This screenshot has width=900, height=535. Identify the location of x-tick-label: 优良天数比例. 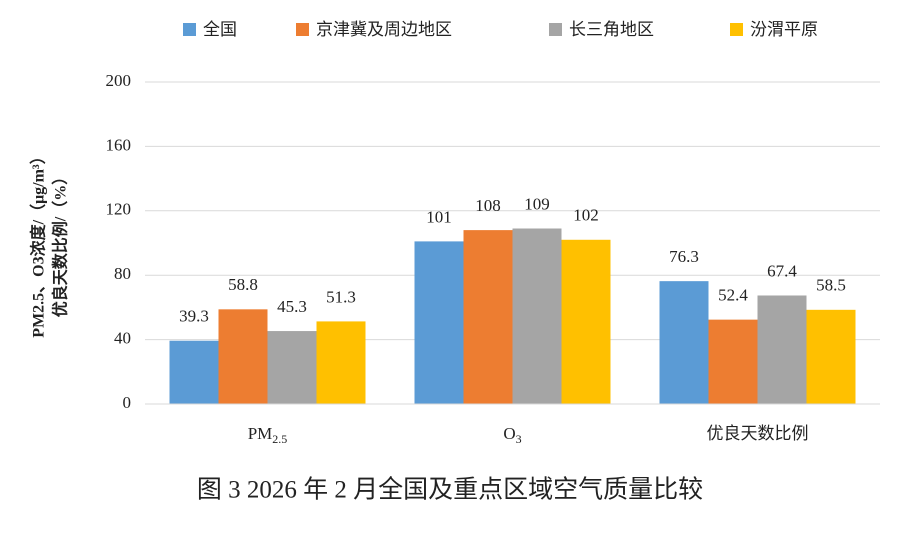
(758, 433).